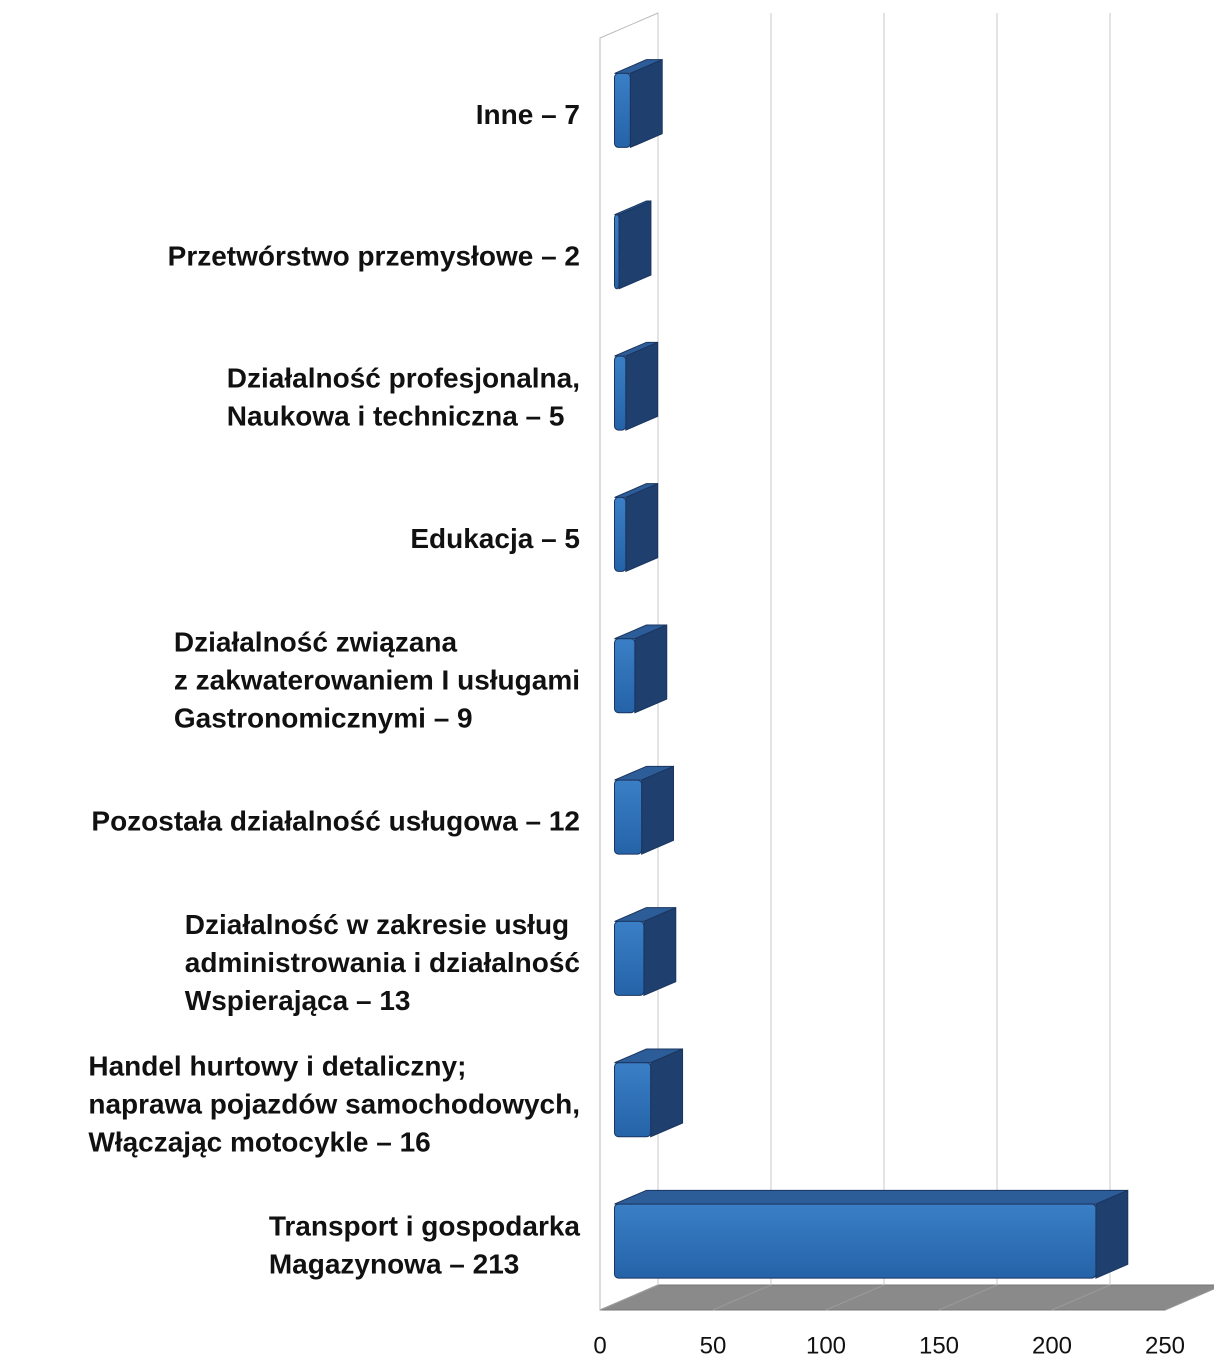 The height and width of the screenshot is (1360, 1214). I want to click on category-label: Transport i gospodarka, so click(425, 1226).